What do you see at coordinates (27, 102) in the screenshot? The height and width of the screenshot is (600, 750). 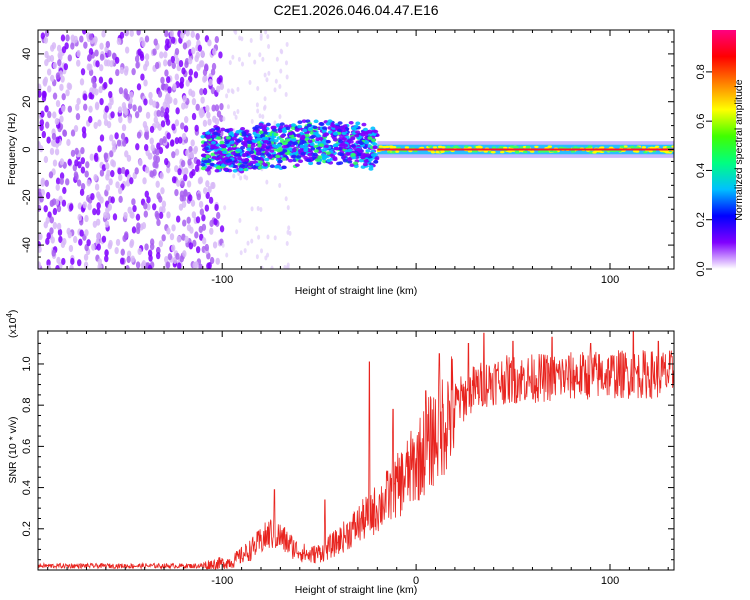 I see `spectrogram-y-tick-label: 20` at bounding box center [27, 102].